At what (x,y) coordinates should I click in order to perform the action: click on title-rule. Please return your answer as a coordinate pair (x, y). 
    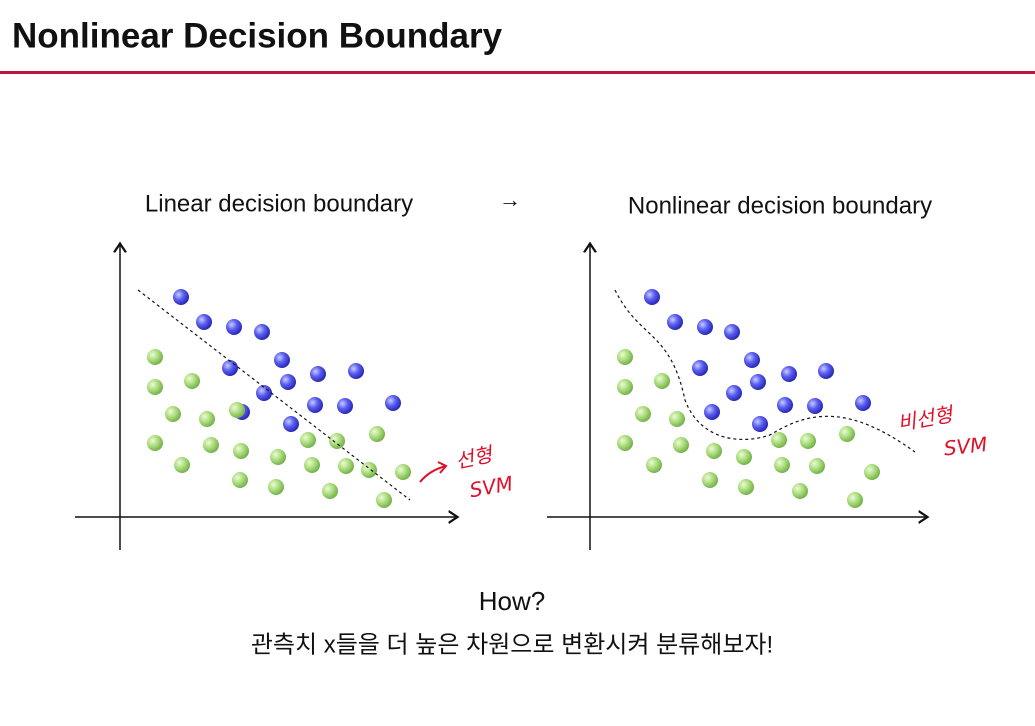
    Looking at the image, I should click on (517, 72).